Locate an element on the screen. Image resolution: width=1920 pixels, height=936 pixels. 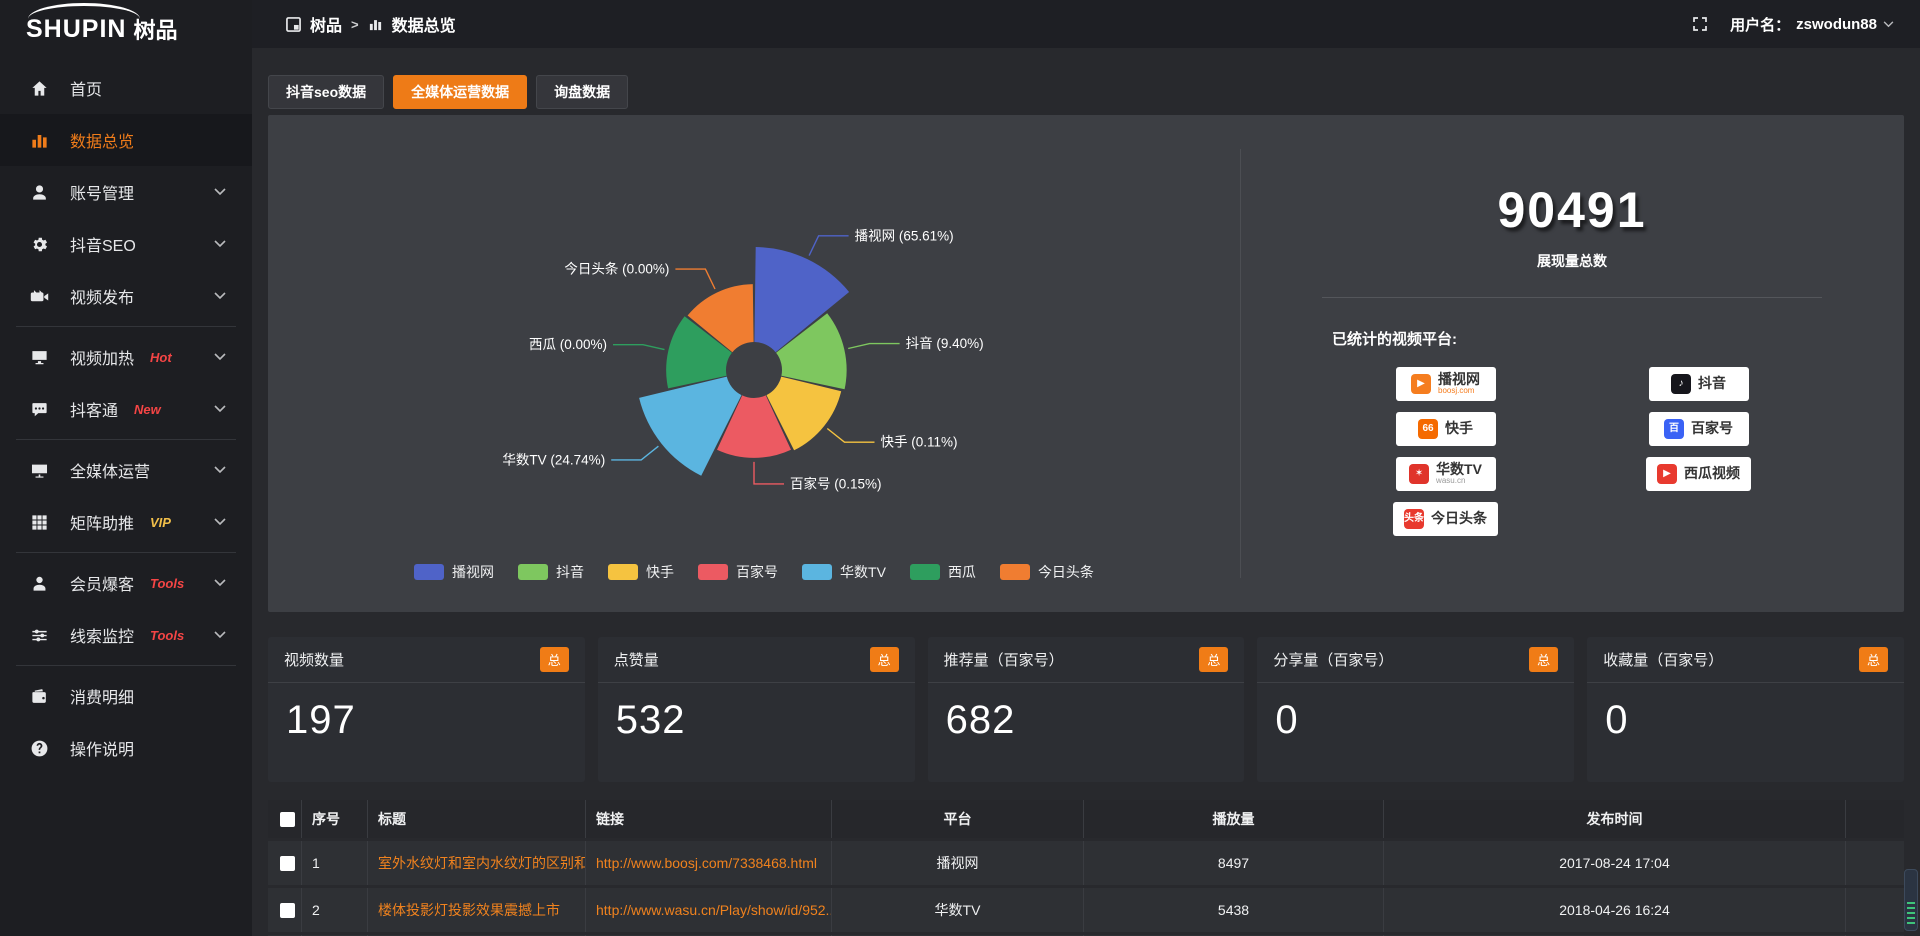
fullscreen-icon is located at coordinates (1700, 24).